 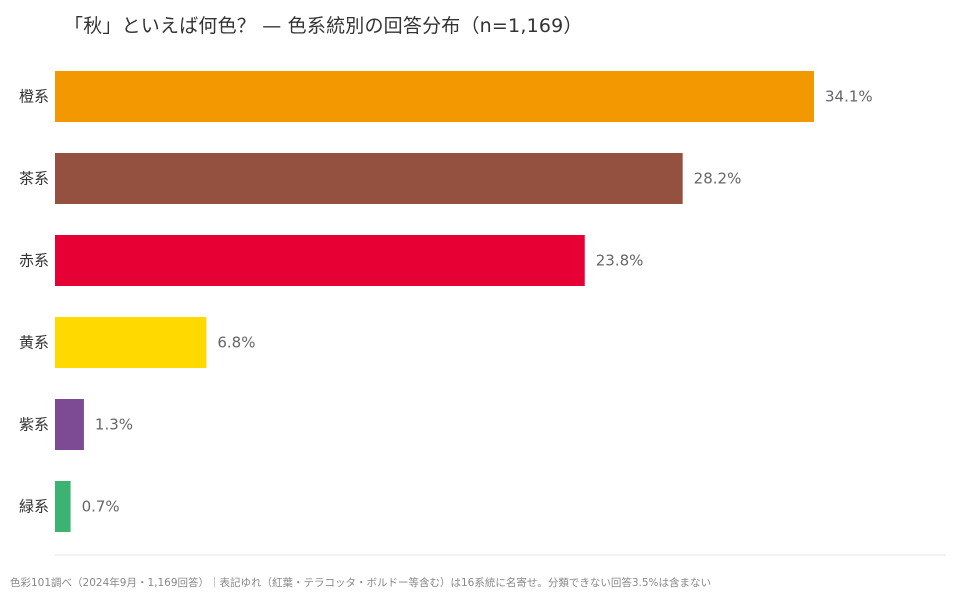 I want to click on value-label-0: 34.1%, so click(x=849, y=97).